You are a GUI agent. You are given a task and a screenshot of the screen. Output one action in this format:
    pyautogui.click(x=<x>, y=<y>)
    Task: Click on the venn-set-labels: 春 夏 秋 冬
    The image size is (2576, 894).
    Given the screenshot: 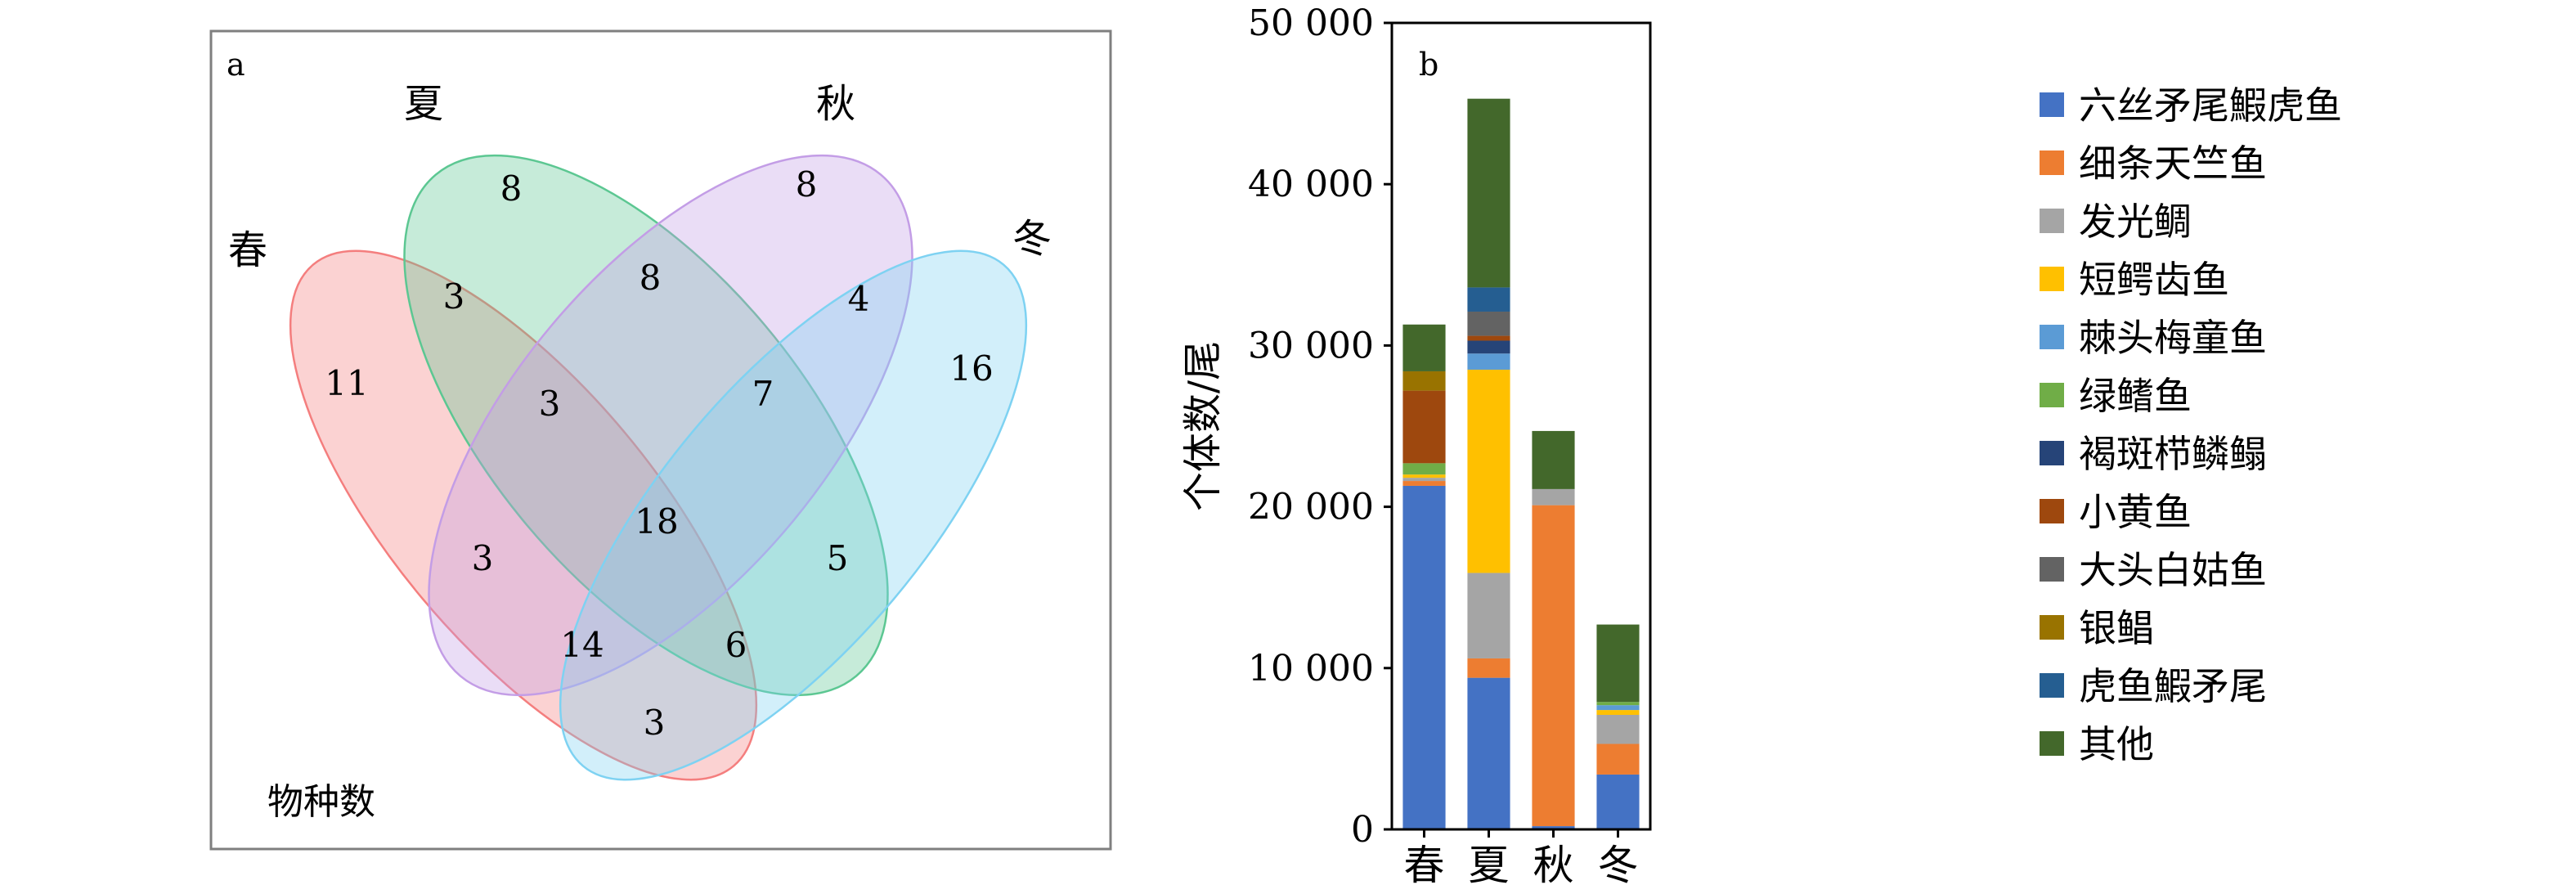 What is the action you would take?
    pyautogui.click(x=640, y=177)
    